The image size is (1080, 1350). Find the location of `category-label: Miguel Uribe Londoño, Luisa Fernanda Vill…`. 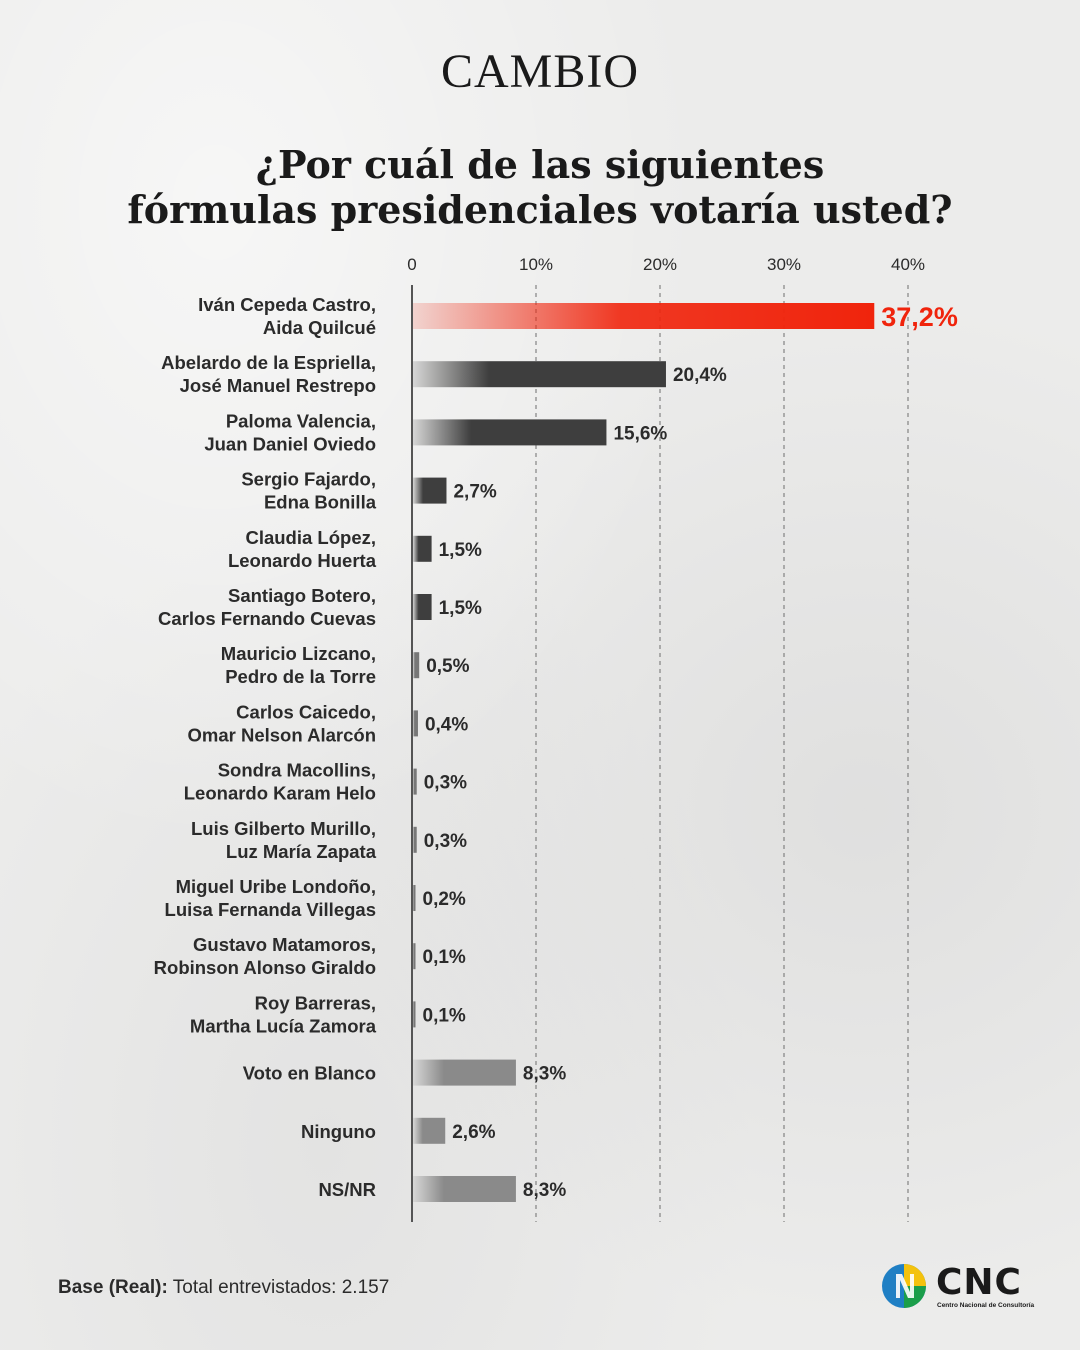

category-label: Miguel Uribe Londoño, Luisa Fernanda Vill… is located at coordinates (270, 898).